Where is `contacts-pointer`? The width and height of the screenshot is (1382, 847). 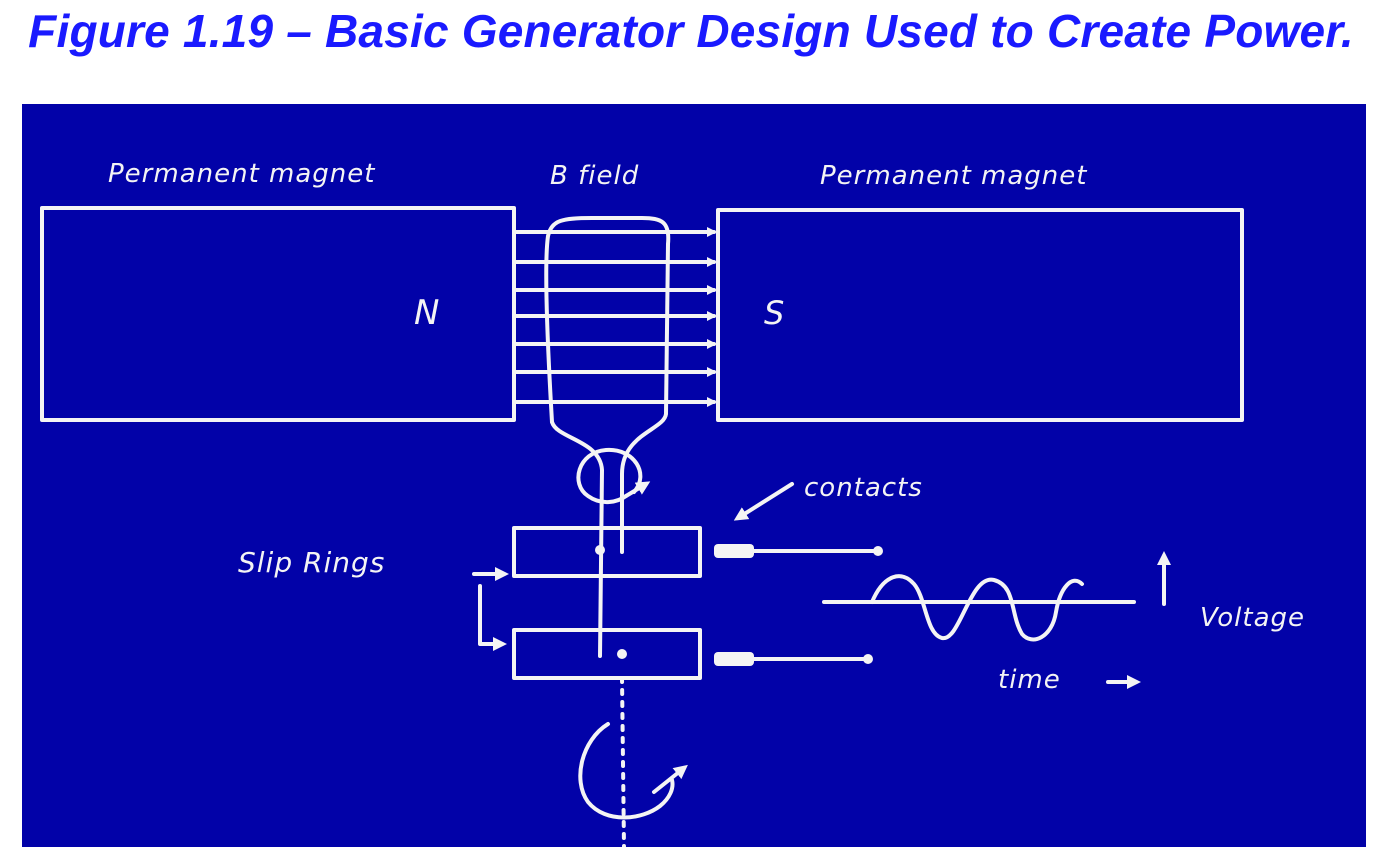 contacts-pointer is located at coordinates (763, 501).